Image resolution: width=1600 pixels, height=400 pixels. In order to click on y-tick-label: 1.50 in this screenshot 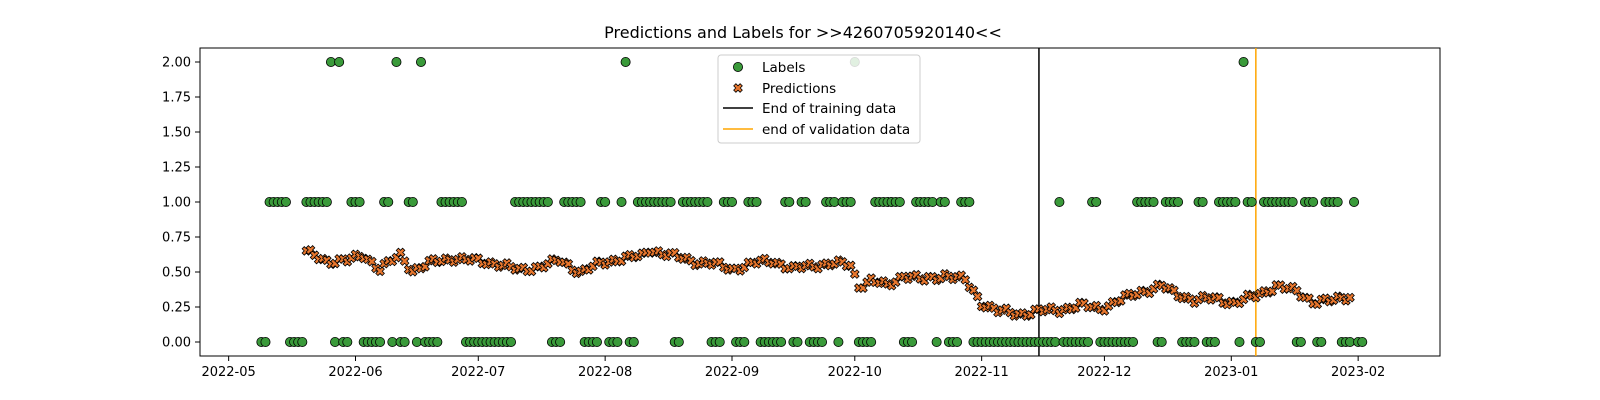, I will do `click(176, 133)`.